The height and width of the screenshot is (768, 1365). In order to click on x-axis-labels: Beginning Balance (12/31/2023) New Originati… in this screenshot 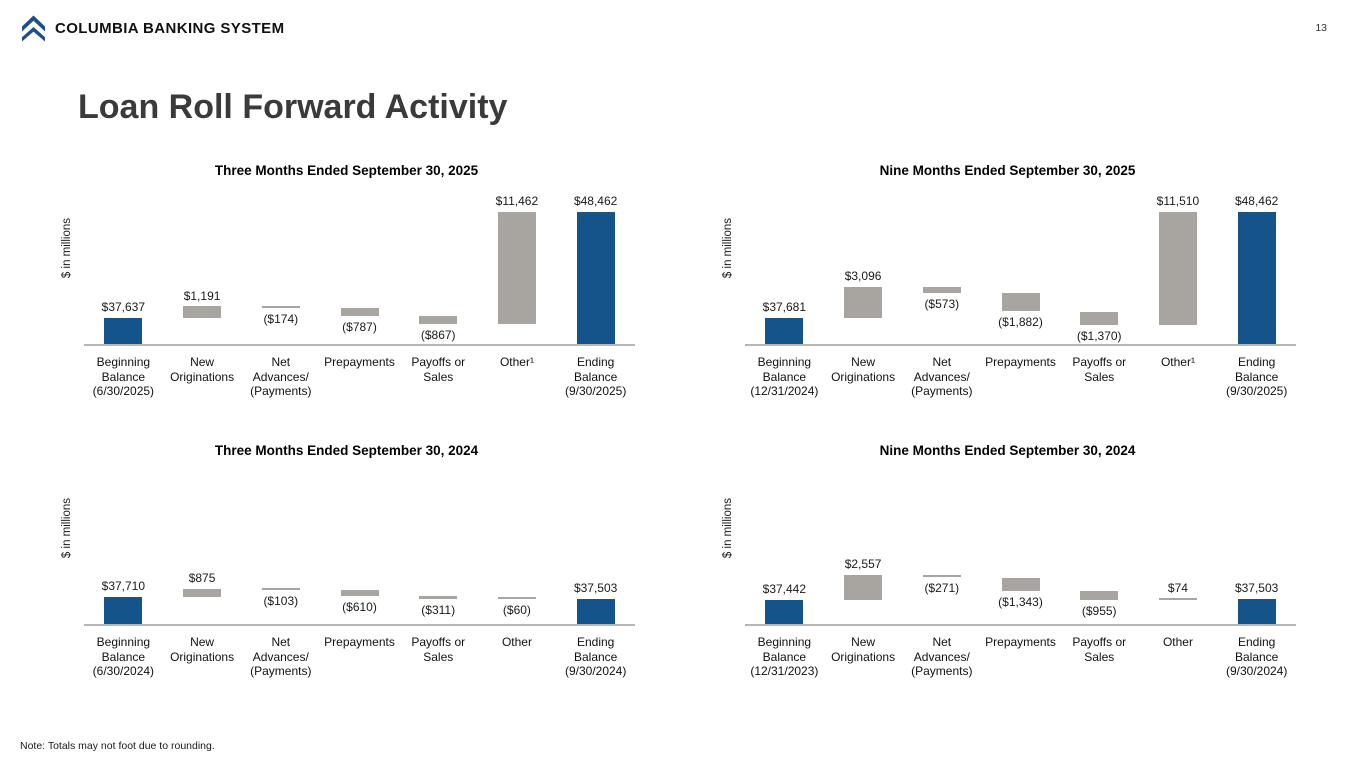, I will do `click(1020, 657)`.